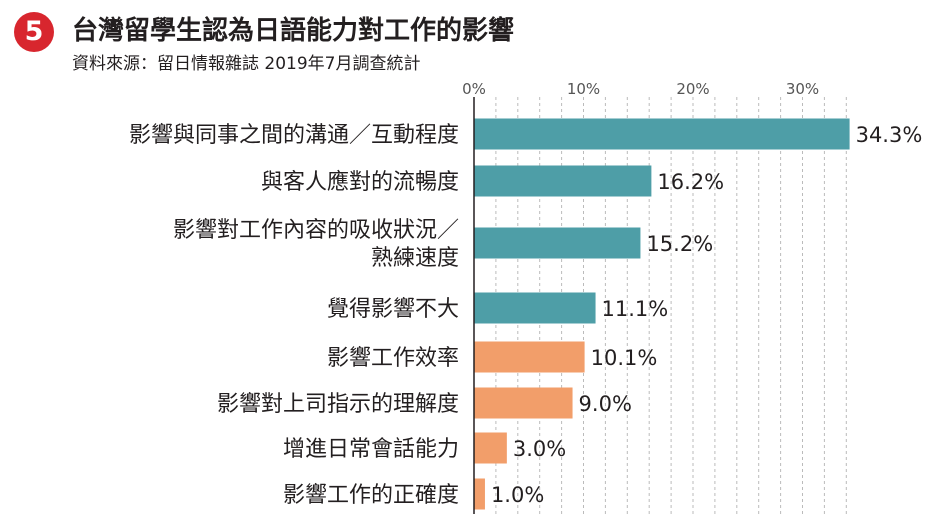  I want to click on value-label: 10.1%, so click(624, 358).